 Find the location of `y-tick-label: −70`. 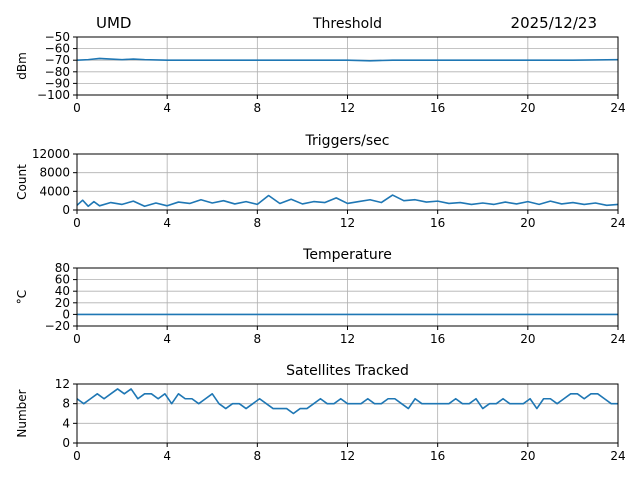

y-tick-label: −70 is located at coordinates (57, 60).